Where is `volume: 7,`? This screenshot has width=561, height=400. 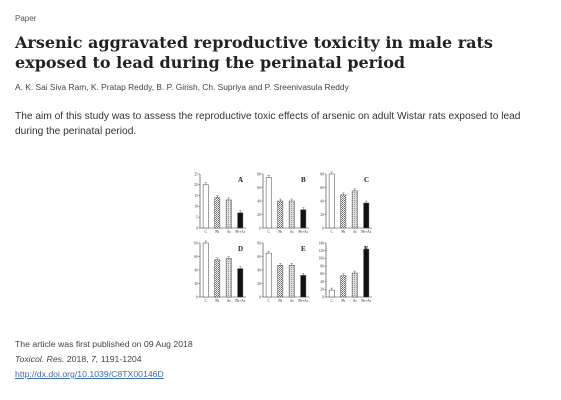
volume: 7, is located at coordinates (95, 359).